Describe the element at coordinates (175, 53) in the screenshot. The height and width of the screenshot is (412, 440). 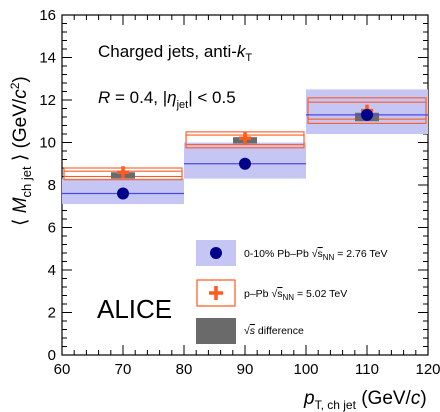
I see `annotation-jet-definition: Charged jets, anti-kT` at that location.